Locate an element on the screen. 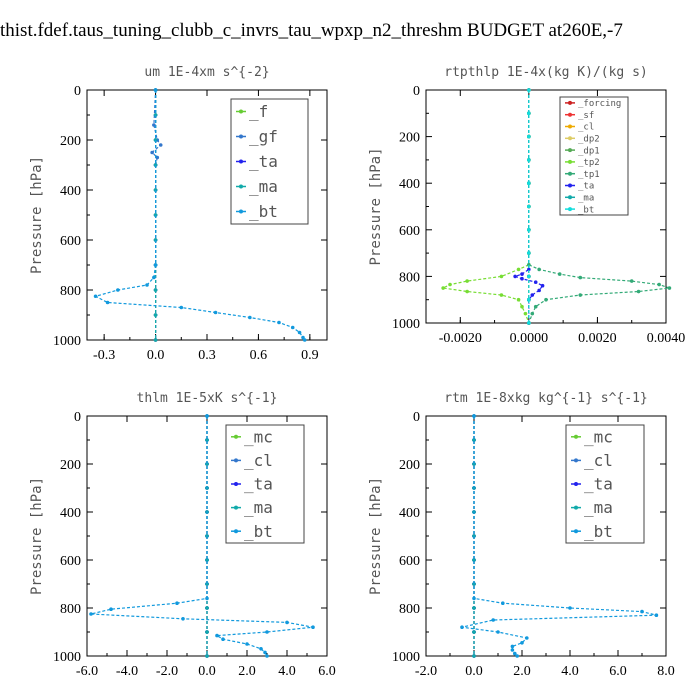  x-tick-label: -2.0 is located at coordinates (426, 671).